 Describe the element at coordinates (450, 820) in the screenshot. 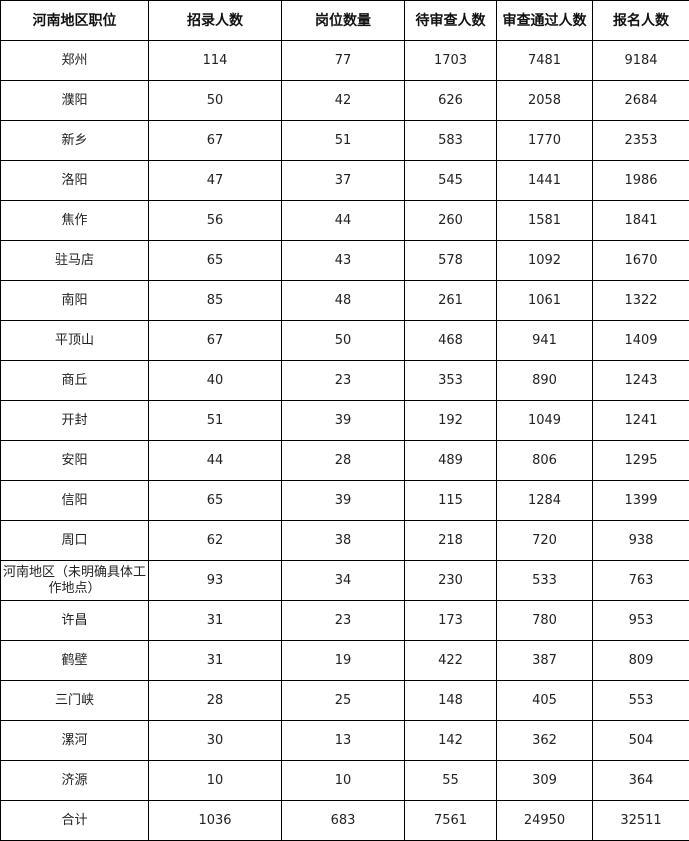

I see `pending-cell: 7561` at that location.